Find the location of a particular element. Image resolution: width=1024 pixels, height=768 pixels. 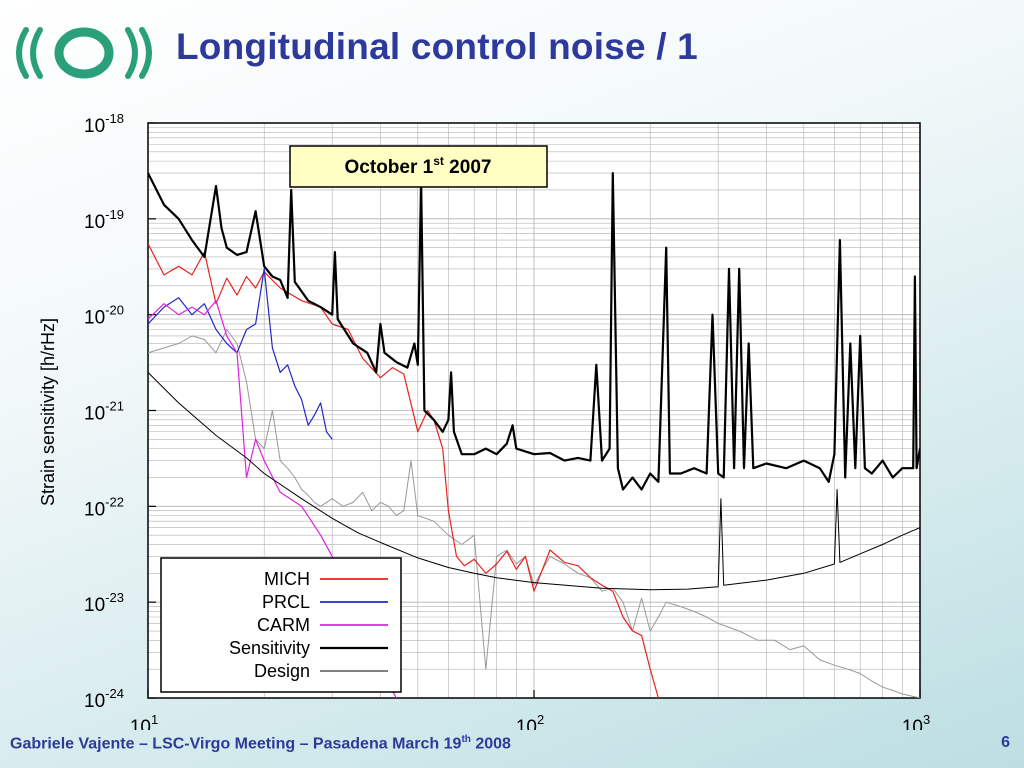

y-tick-label: 10-22 is located at coordinates (104, 507).